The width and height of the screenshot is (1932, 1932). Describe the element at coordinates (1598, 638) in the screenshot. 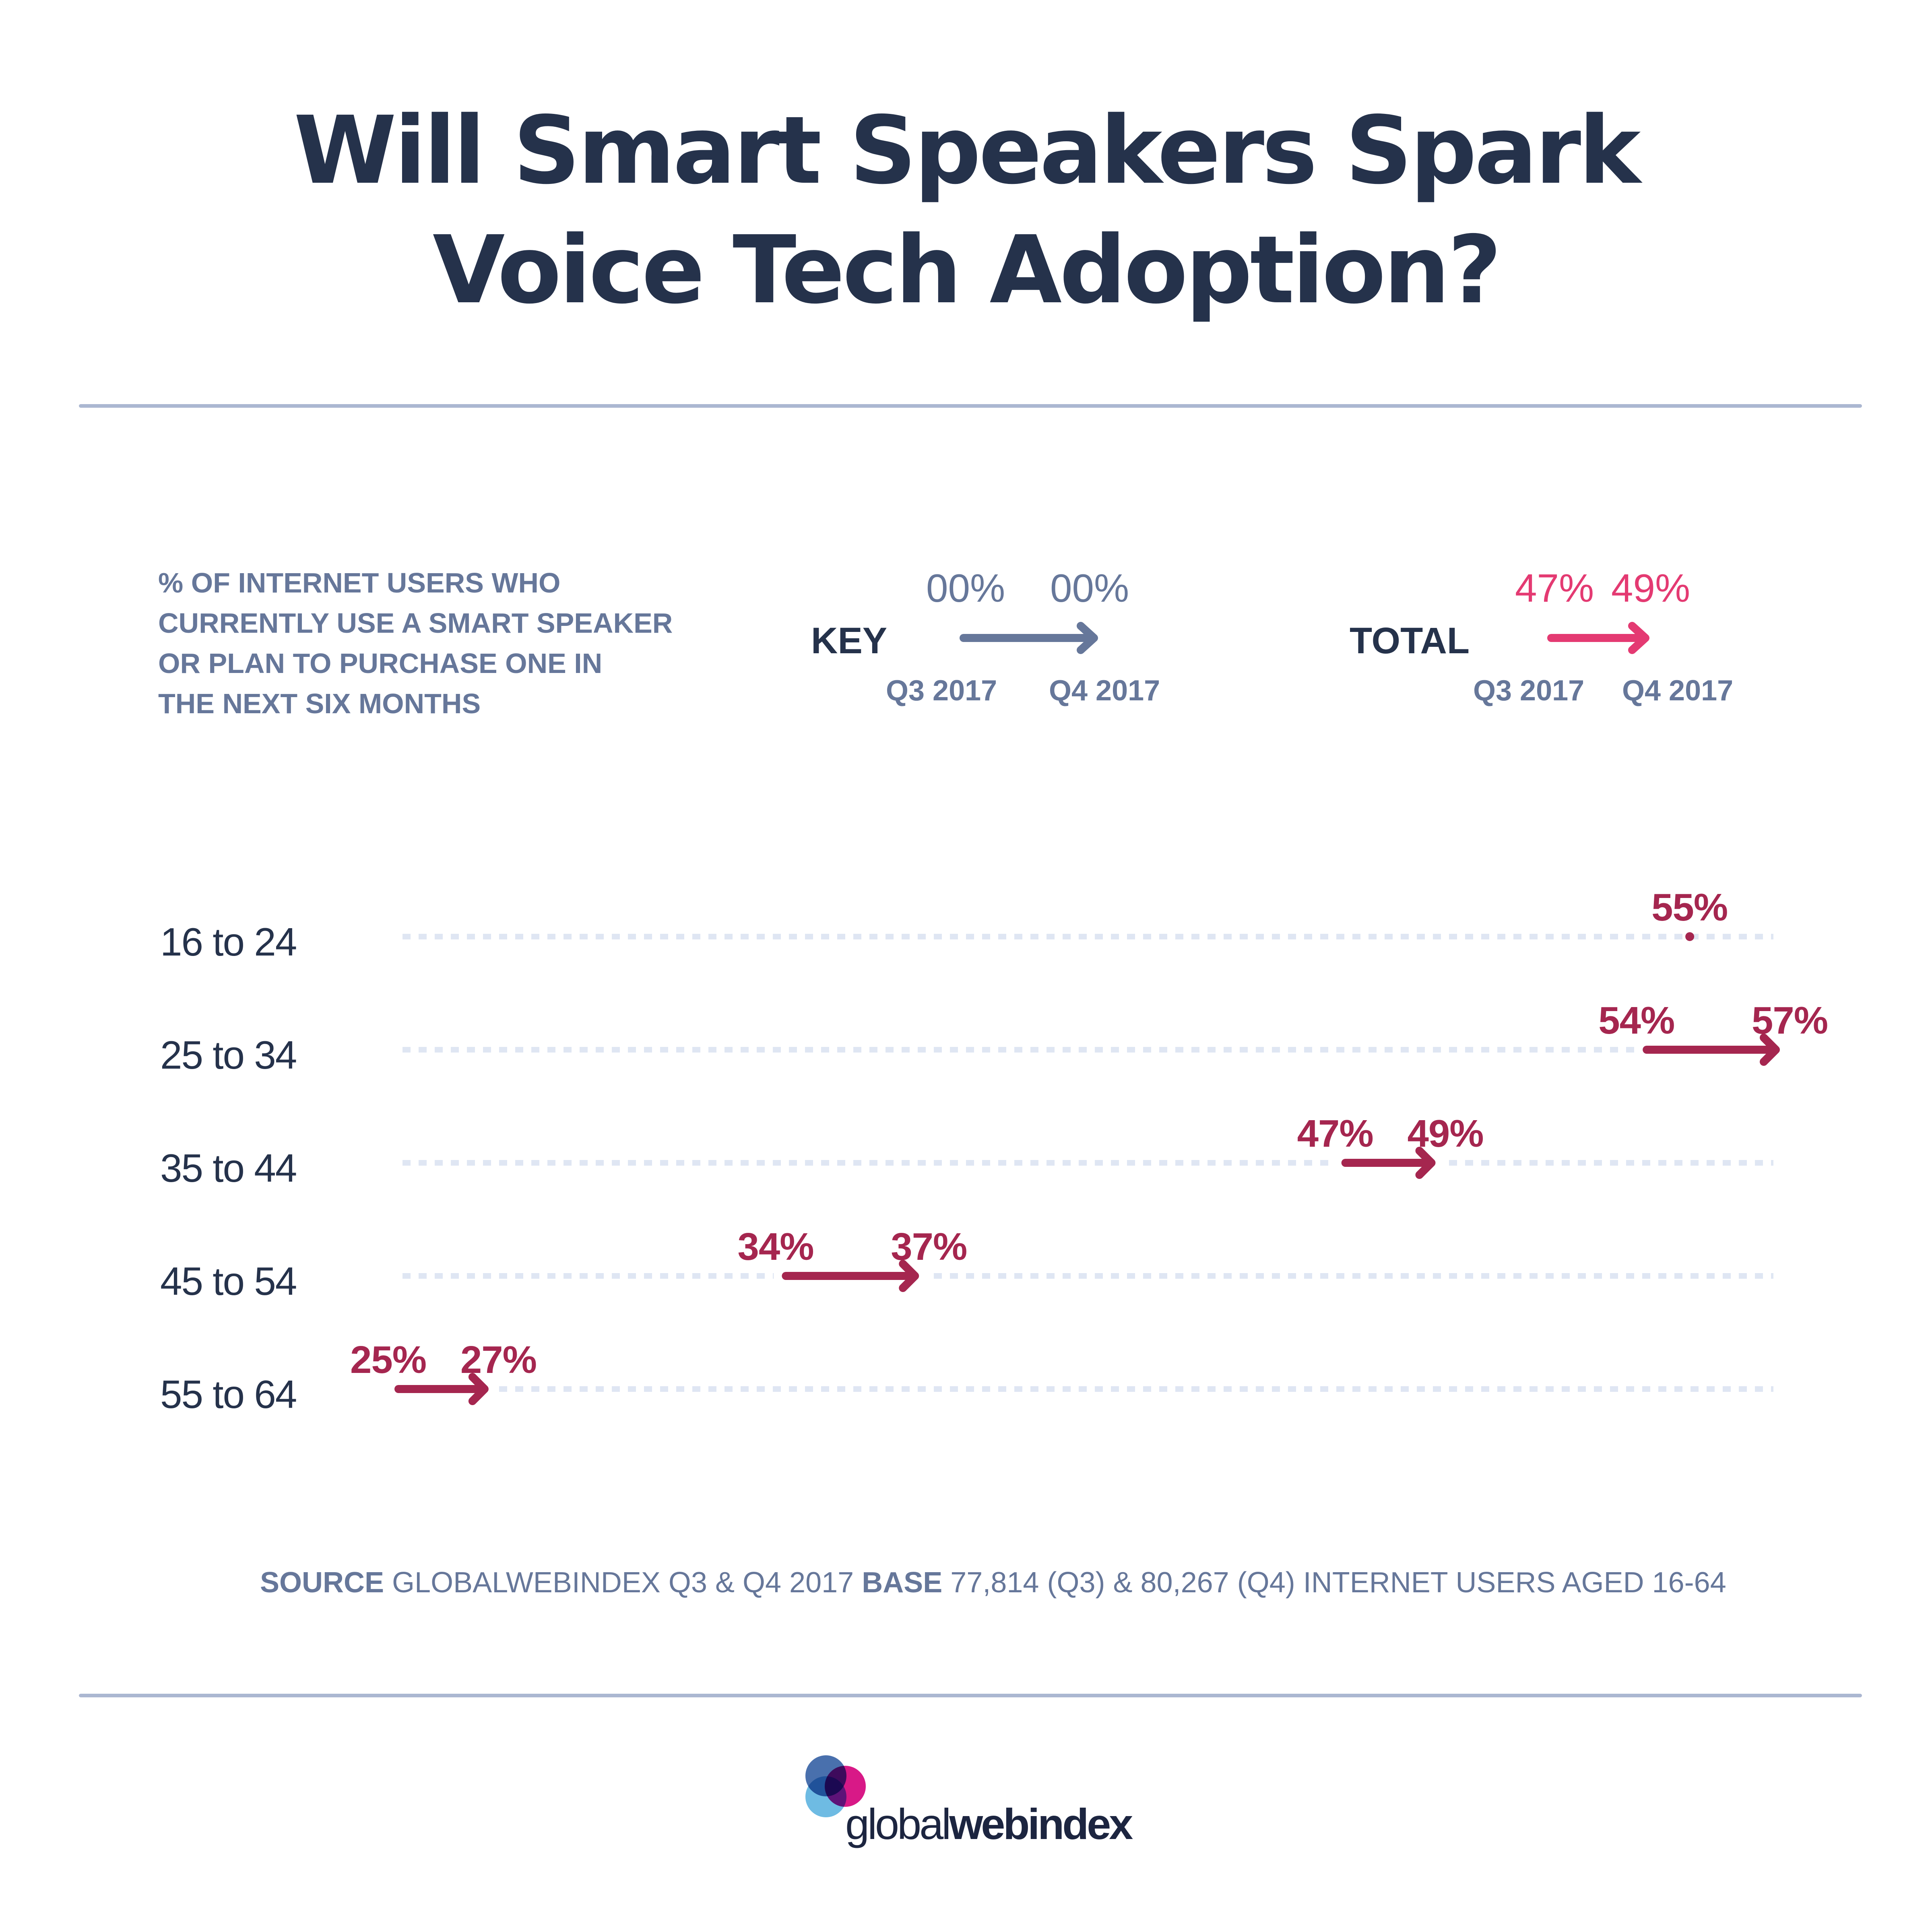

I see `total-arrow-icon` at that location.